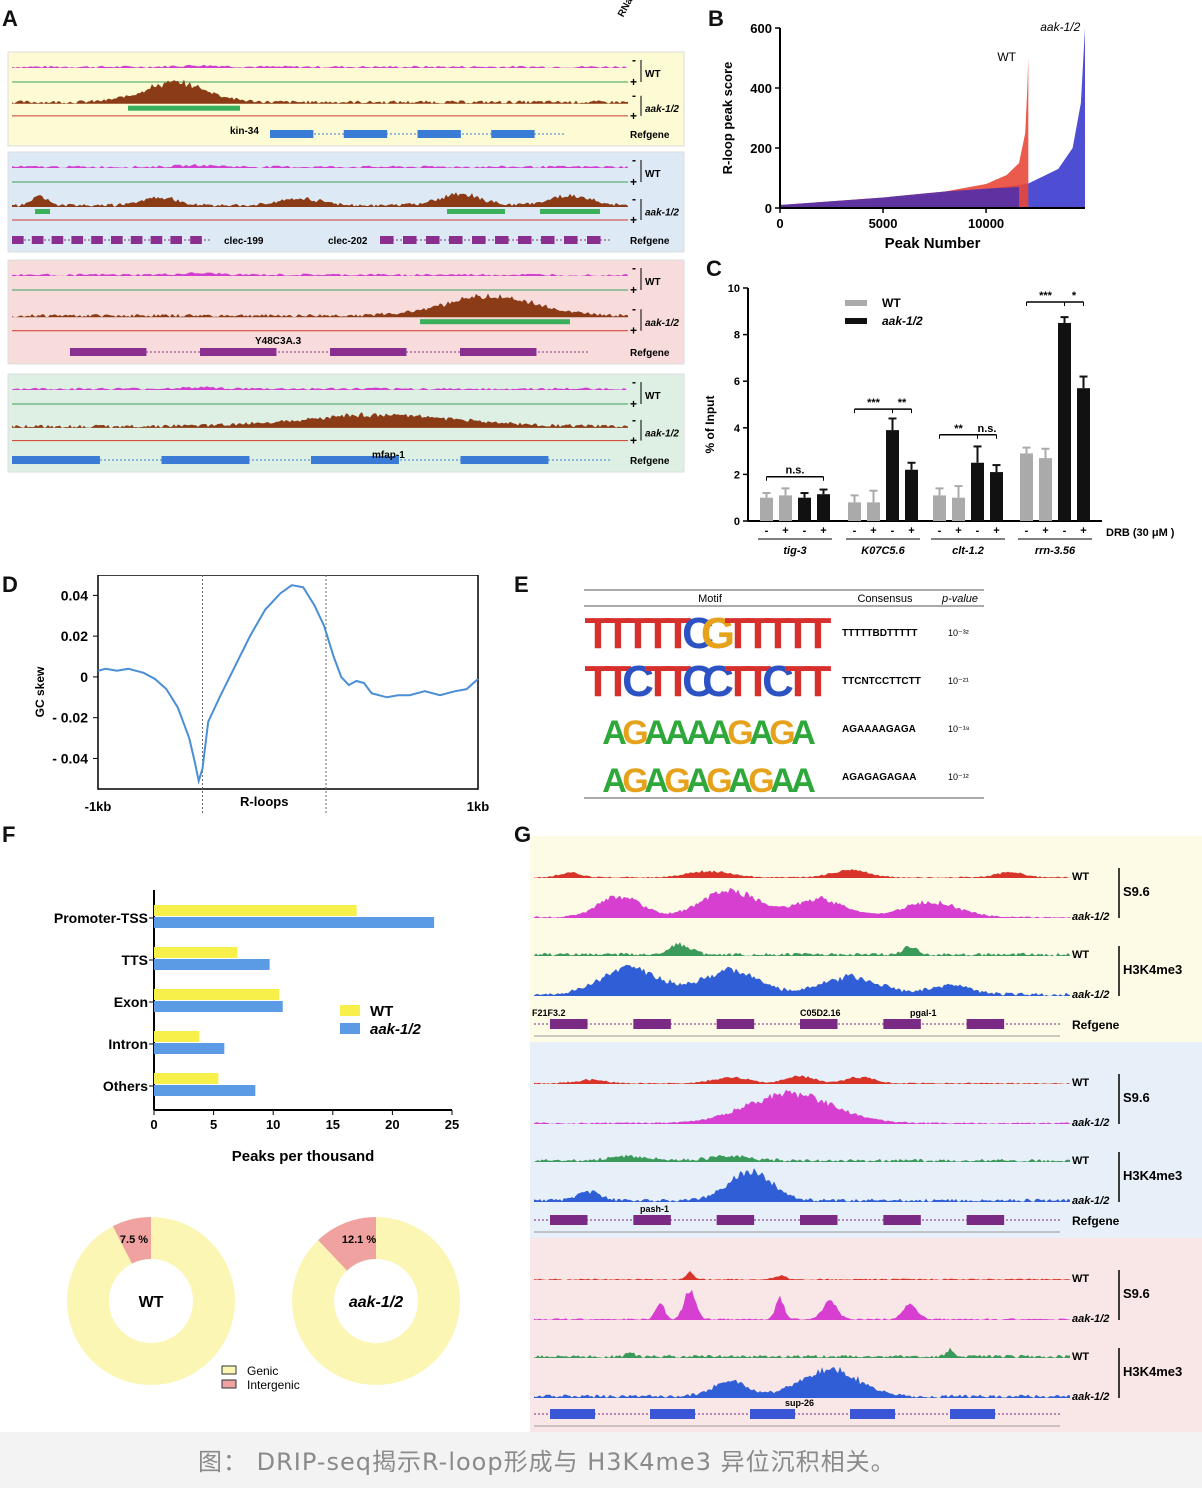  What do you see at coordinates (958, 777) in the screenshot?
I see `pvalue-text: 10⁻¹²` at bounding box center [958, 777].